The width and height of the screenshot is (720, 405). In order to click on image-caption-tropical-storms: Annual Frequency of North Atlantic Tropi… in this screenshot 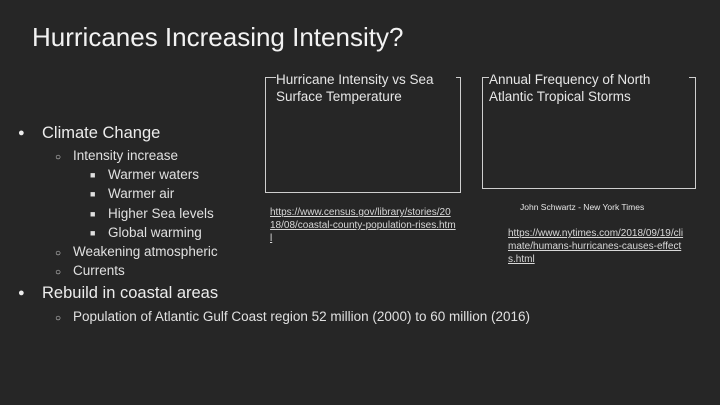, I will do `click(589, 88)`.